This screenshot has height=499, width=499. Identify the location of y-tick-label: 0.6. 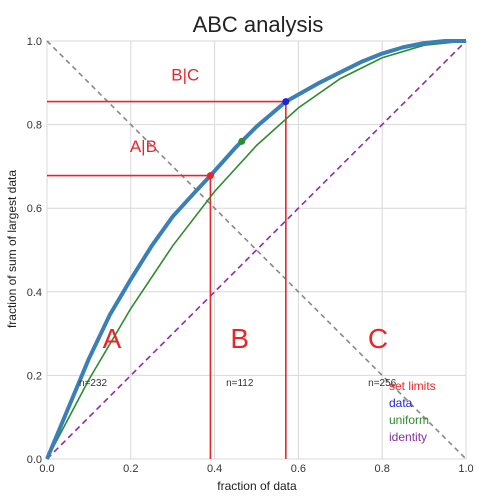
(34, 209).